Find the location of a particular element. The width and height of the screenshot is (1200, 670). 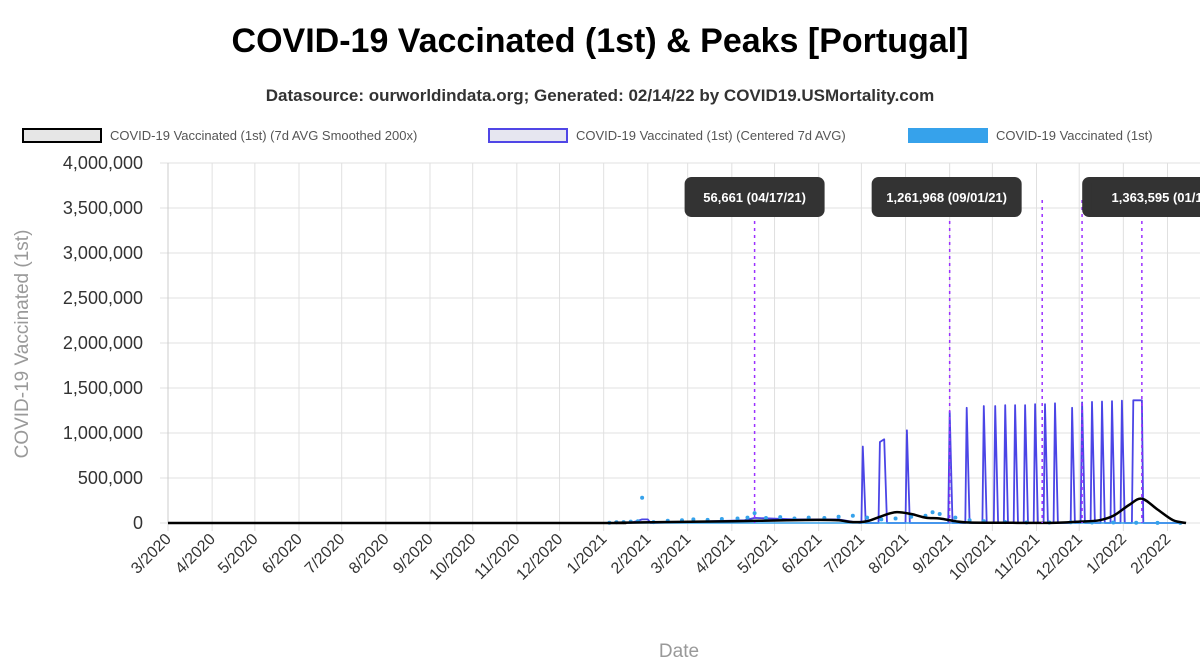

x-tick-label: 6/2020 is located at coordinates (282, 554).